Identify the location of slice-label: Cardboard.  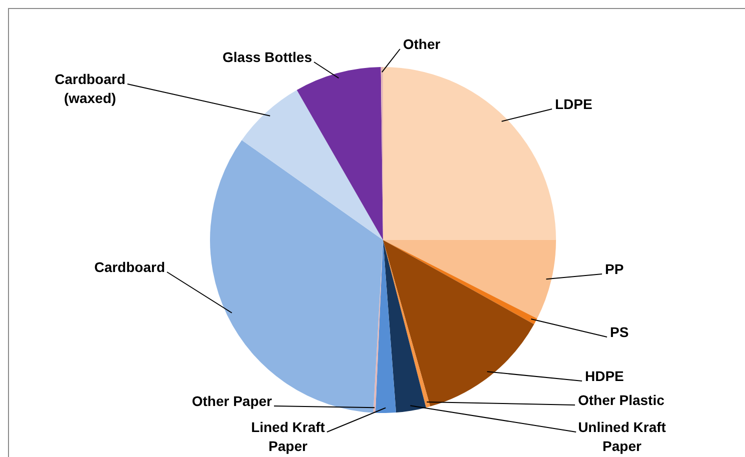
(129, 266).